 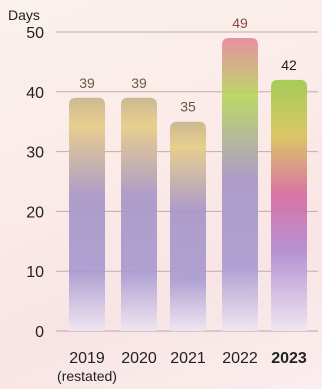 I want to click on value-label-2019: 39, so click(x=87, y=83).